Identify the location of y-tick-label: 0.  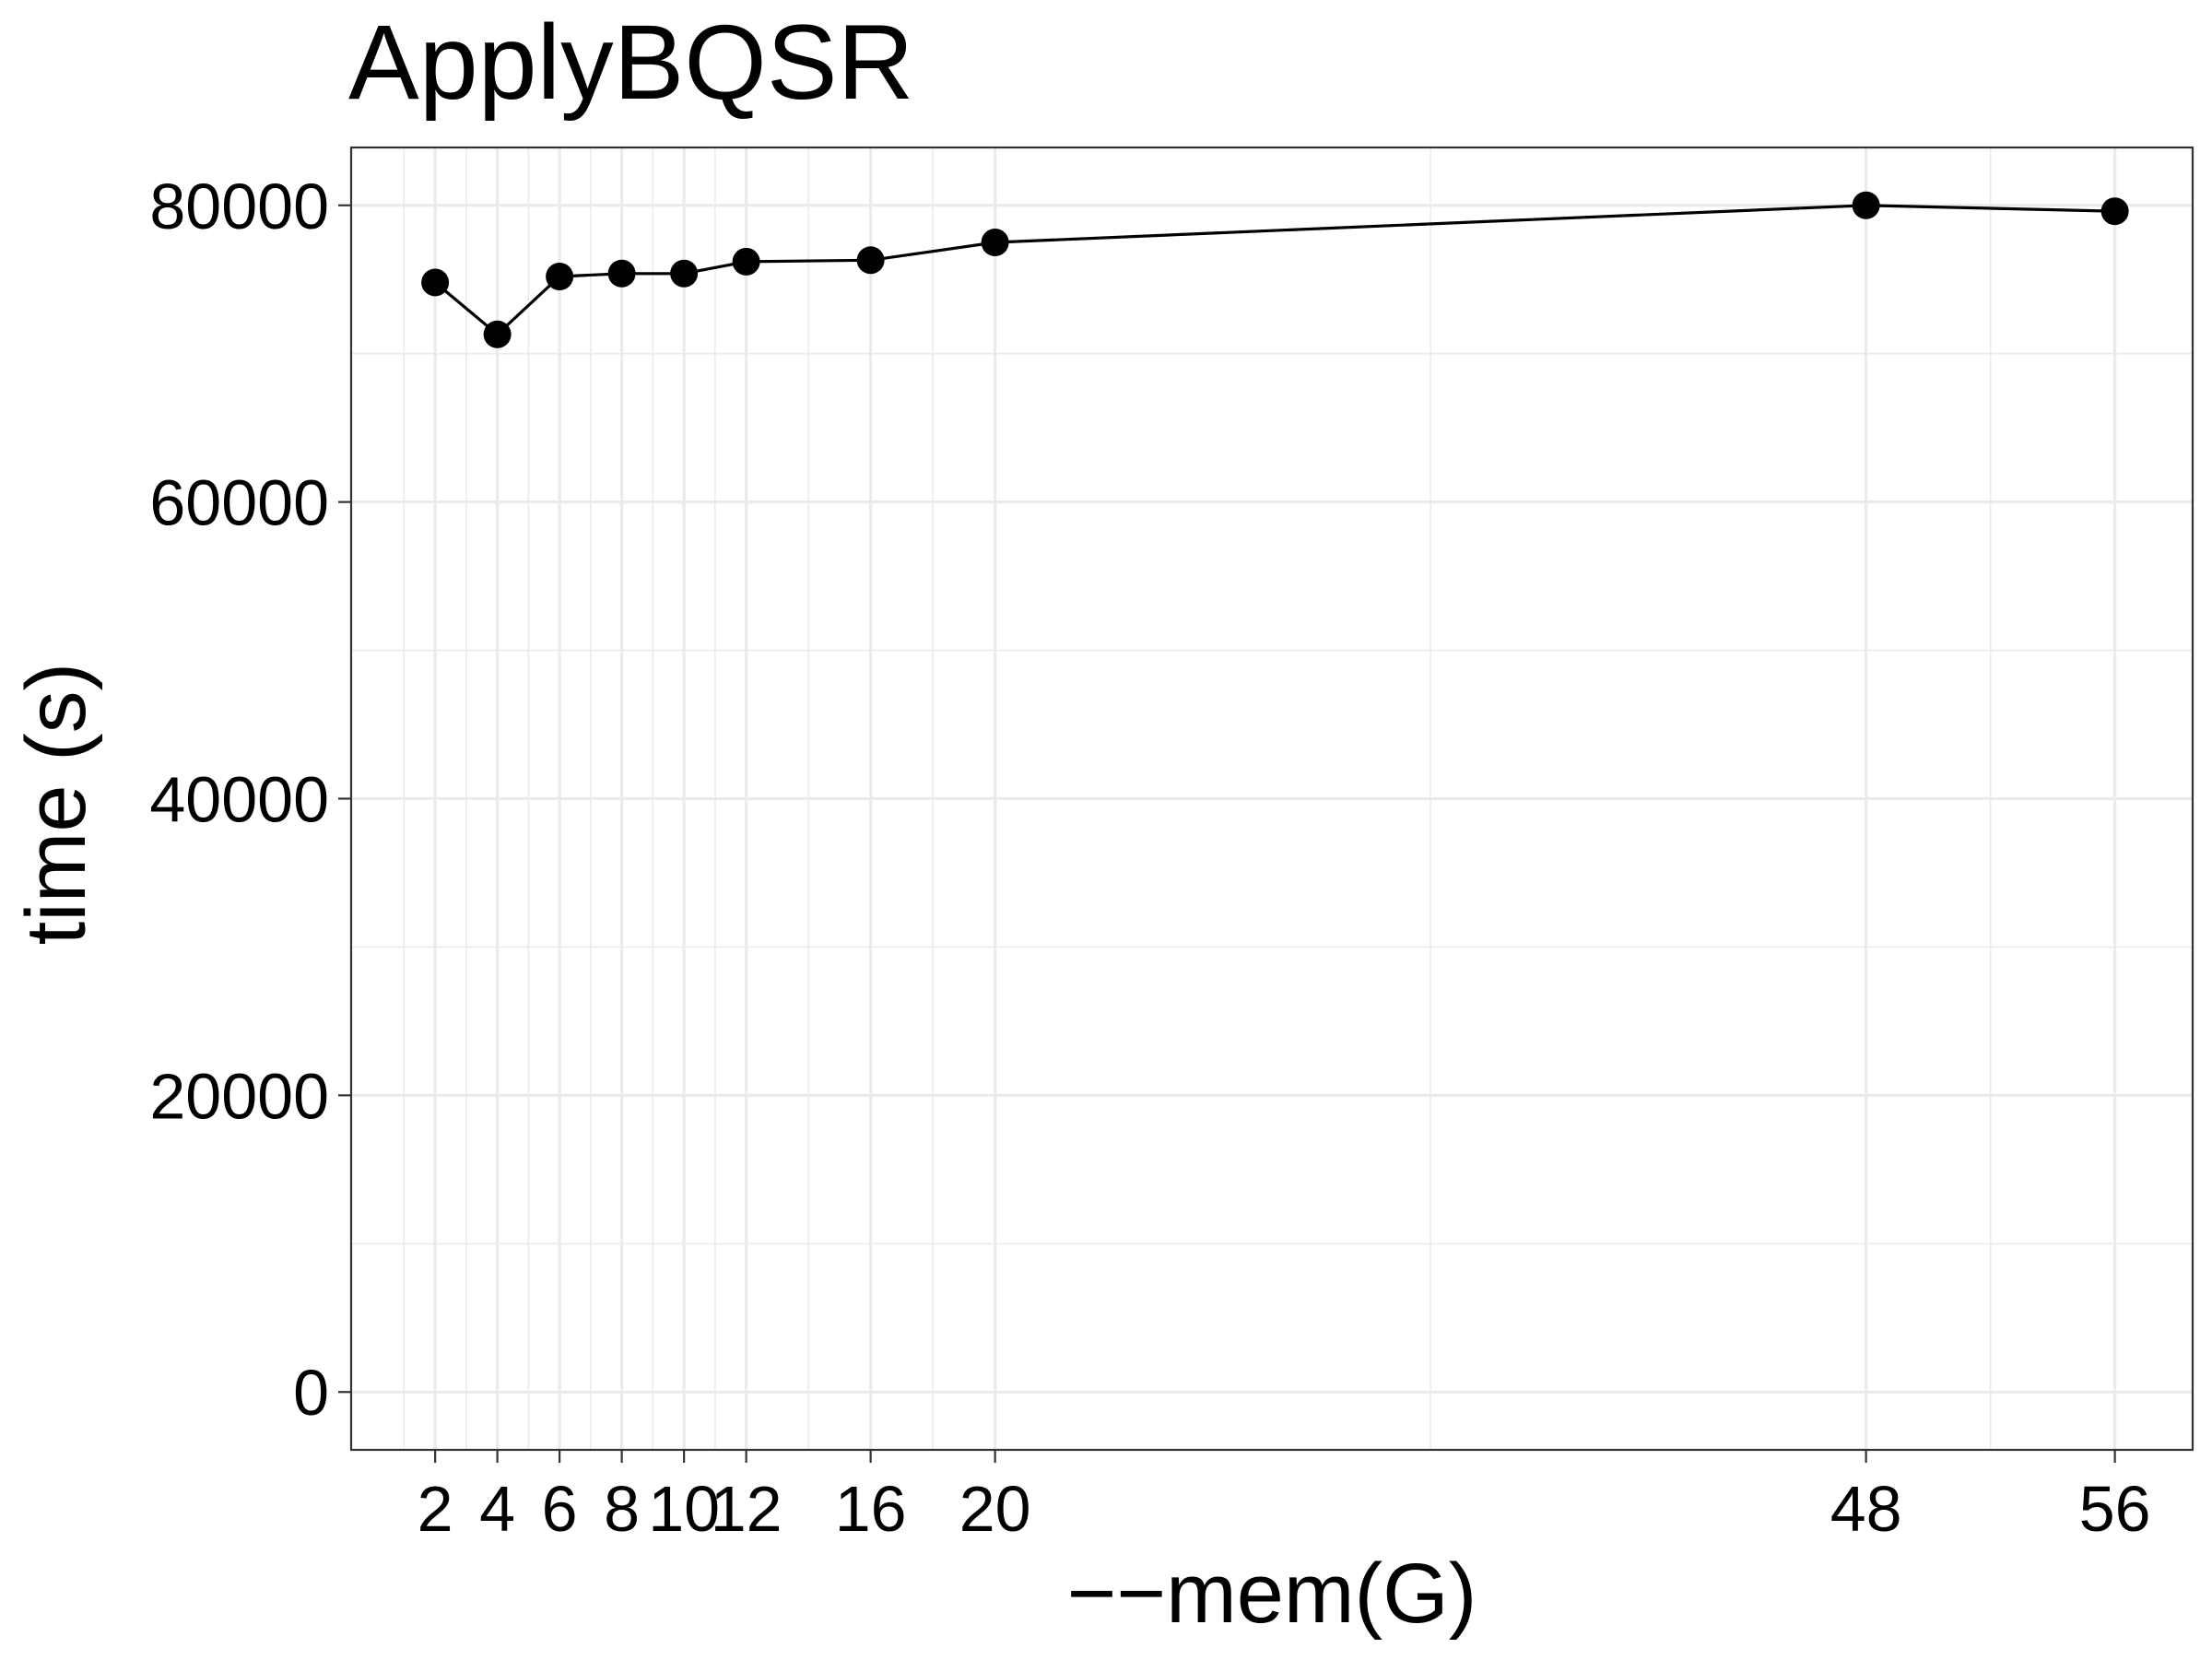
(311, 1393).